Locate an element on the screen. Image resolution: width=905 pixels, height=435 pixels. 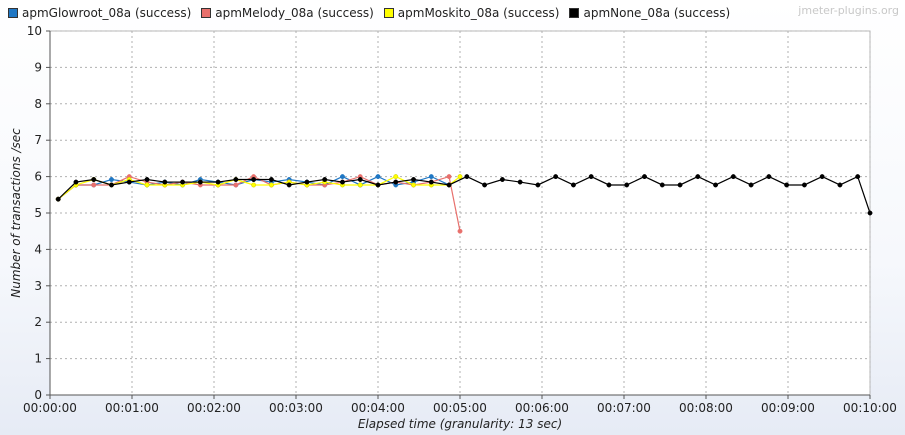
y-tick-label: 8 is located at coordinates (38, 104).